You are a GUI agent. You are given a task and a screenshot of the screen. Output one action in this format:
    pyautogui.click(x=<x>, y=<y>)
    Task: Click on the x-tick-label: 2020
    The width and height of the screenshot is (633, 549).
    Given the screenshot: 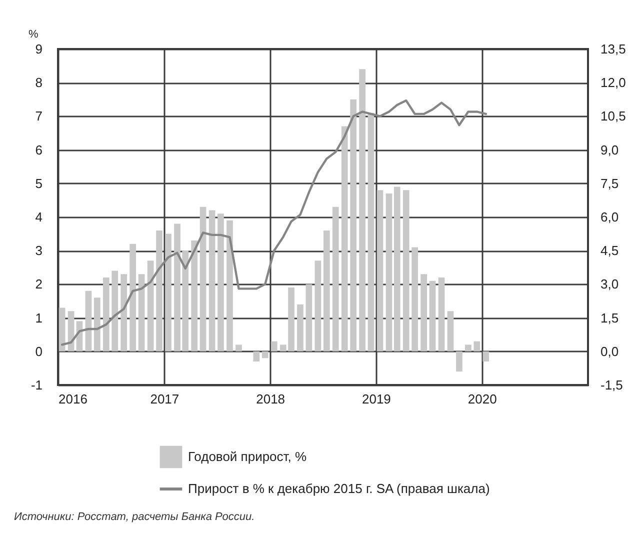 What is the action you would take?
    pyautogui.click(x=482, y=399)
    